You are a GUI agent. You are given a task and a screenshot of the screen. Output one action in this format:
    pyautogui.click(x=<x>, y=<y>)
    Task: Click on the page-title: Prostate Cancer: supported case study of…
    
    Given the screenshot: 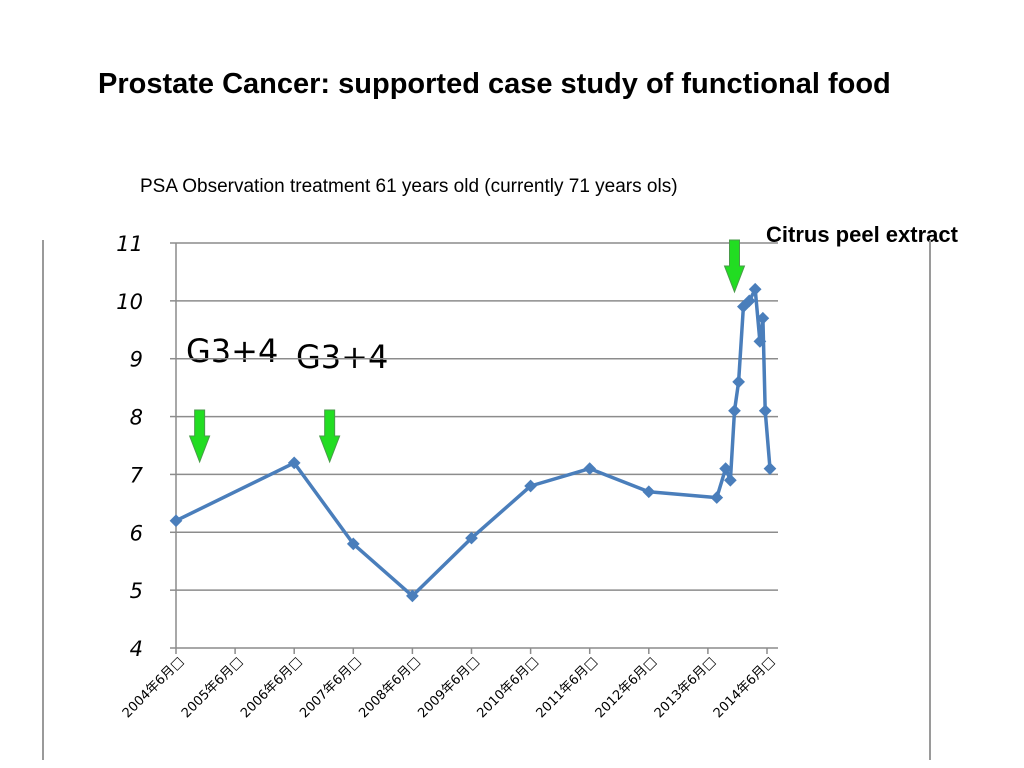 What is the action you would take?
    pyautogui.click(x=494, y=84)
    